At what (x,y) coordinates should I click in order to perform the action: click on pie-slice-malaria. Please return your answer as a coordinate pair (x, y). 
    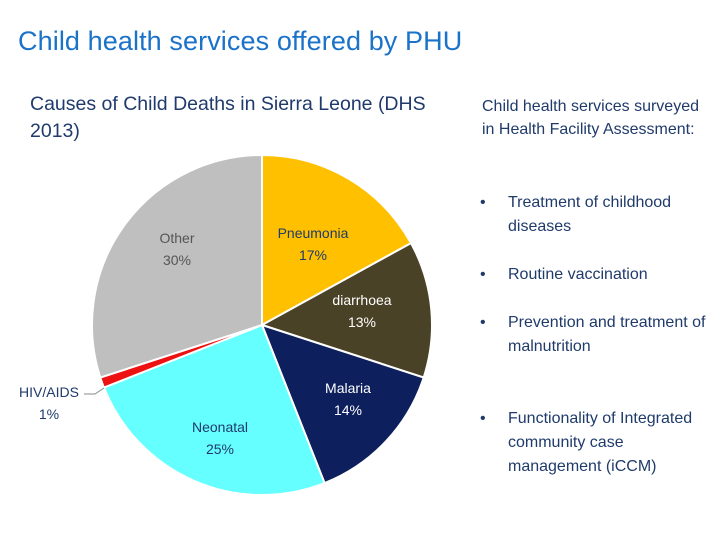
    Looking at the image, I should click on (342, 404).